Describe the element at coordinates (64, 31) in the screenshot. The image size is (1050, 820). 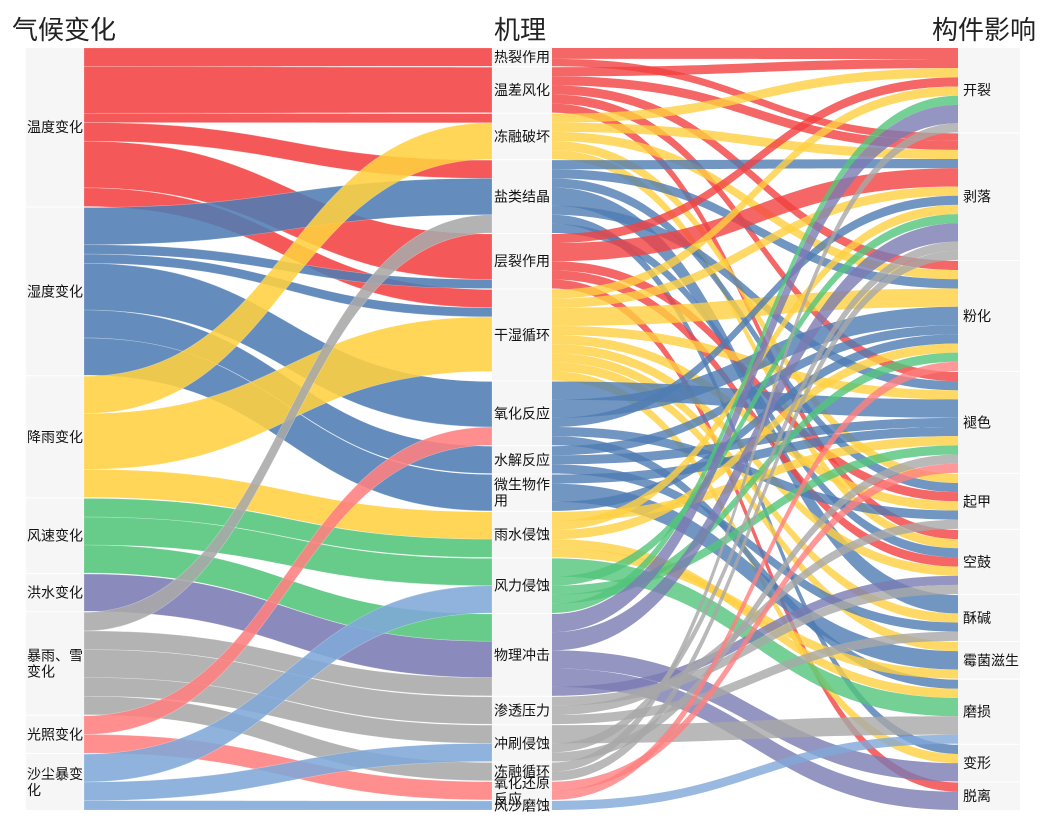
I see `left-column-title: 气候变化` at that location.